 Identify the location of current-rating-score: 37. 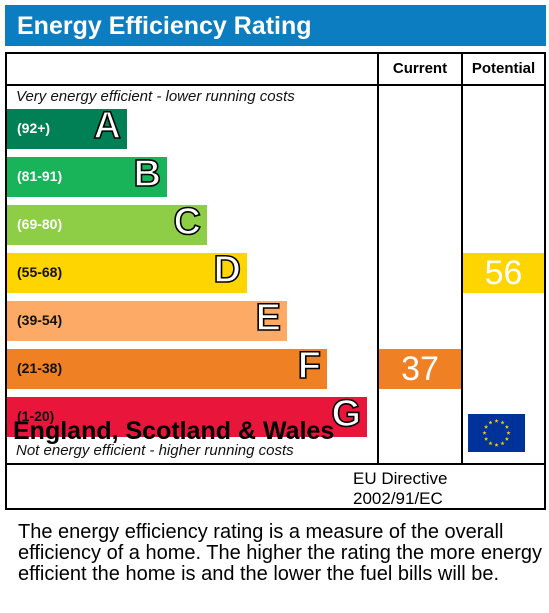
(420, 369).